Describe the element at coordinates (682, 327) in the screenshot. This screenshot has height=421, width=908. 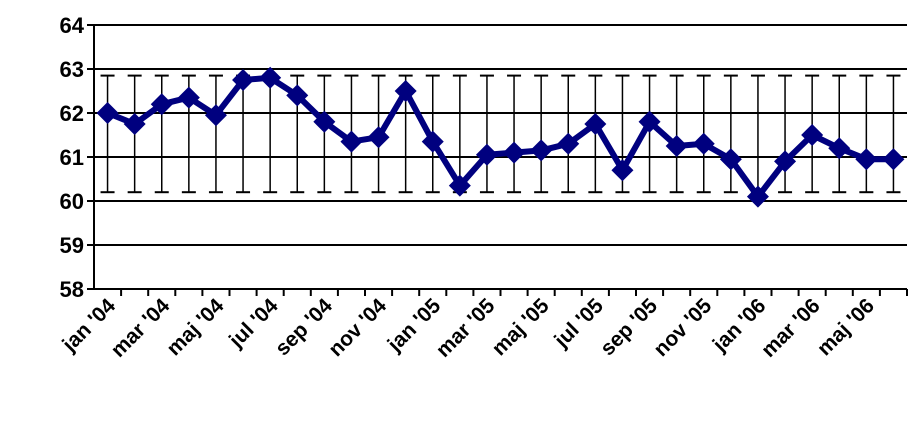
I see `x-tick-label: nov '05` at that location.